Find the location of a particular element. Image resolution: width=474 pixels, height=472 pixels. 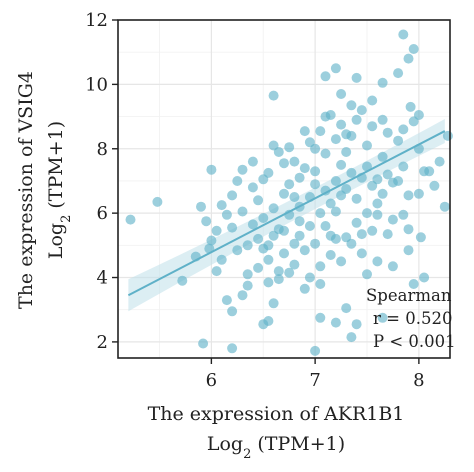

y-axis-title-line-1: The expression of VSIG4 is located at coordinates (26, 190).